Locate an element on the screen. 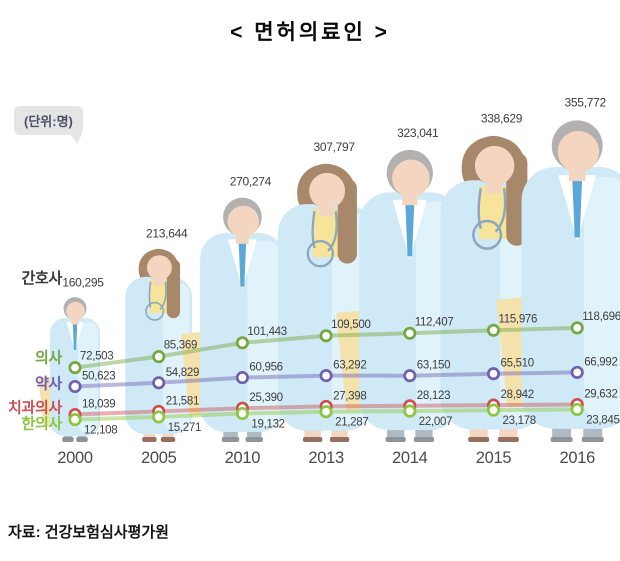  value-label-약사: 63,150 is located at coordinates (433, 366).